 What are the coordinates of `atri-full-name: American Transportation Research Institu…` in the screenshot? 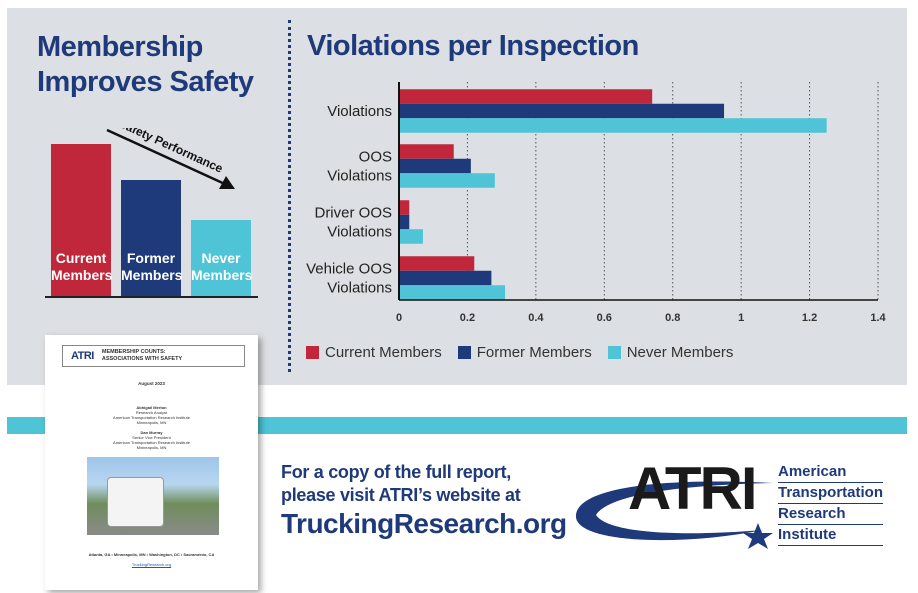 It's located at (831, 504).